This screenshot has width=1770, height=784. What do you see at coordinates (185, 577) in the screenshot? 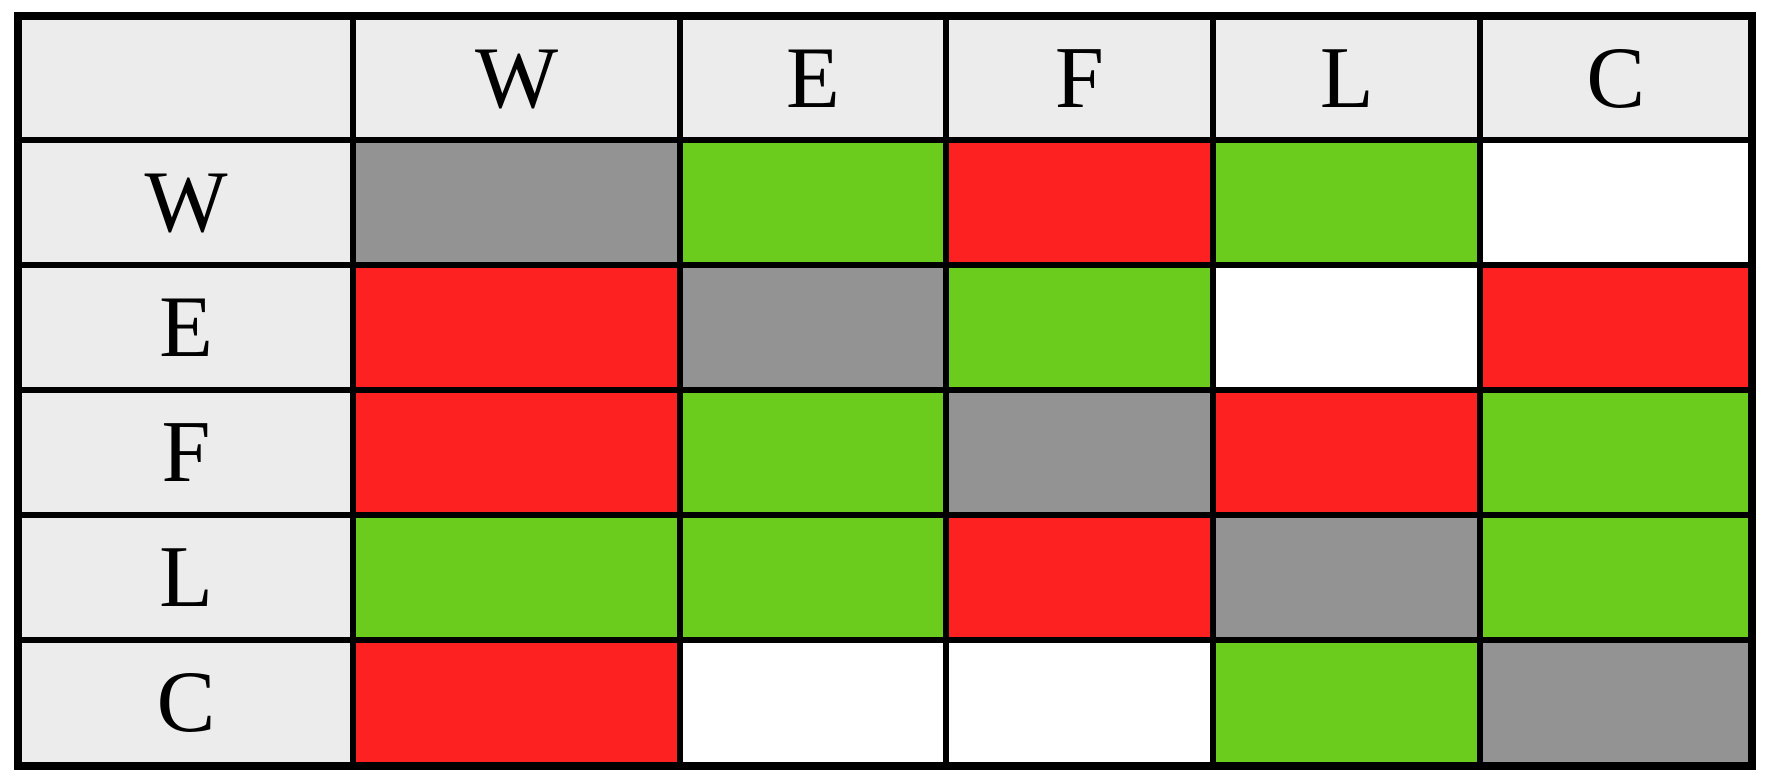
I see `row-header-L: L` at bounding box center [185, 577].